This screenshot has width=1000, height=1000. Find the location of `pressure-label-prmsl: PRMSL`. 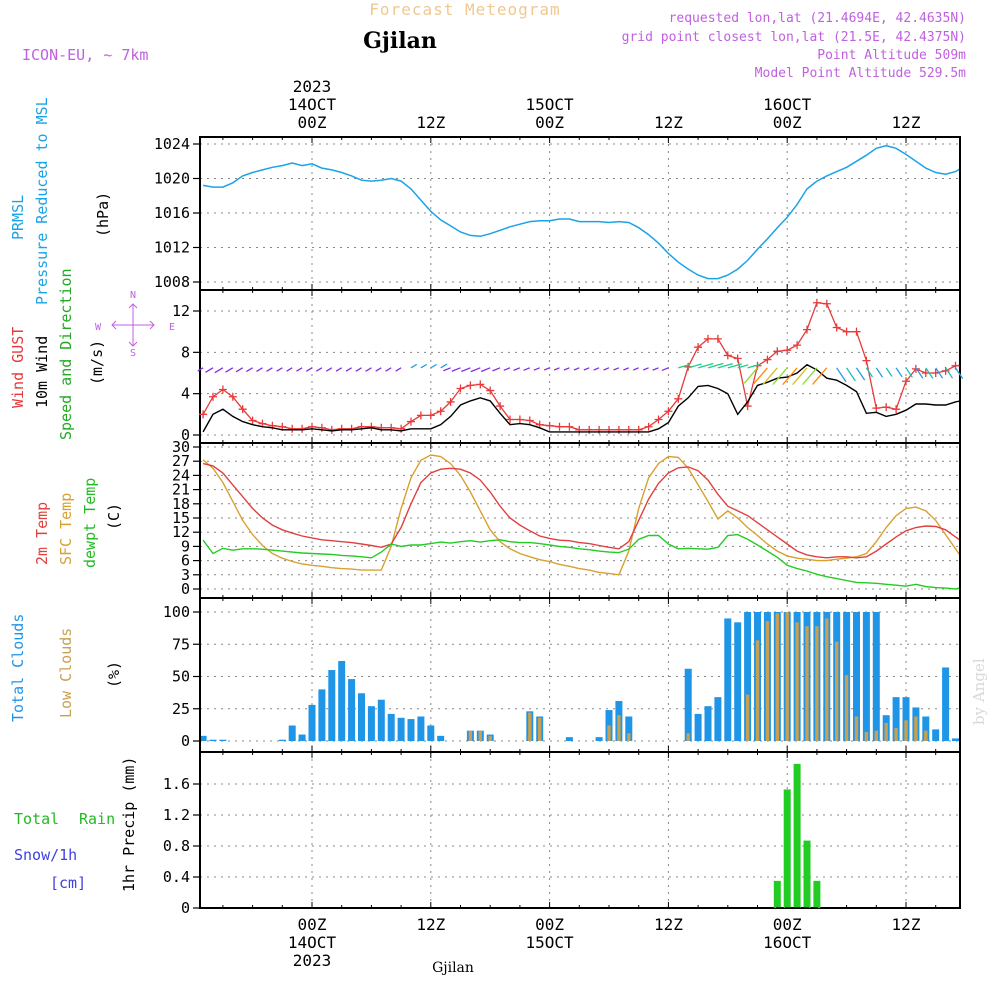

pressure-label-prmsl: PRMSL is located at coordinates (18, 217).